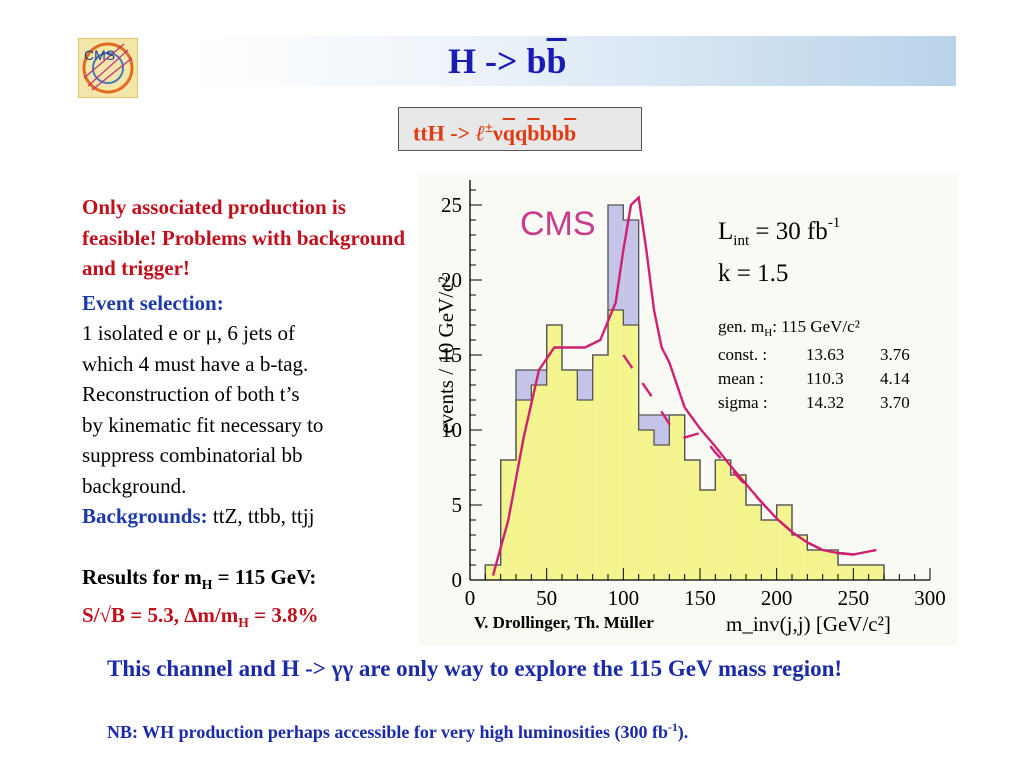 Image resolution: width=1024 pixels, height=768 pixels. I want to click on background-outline, so click(684, 444).